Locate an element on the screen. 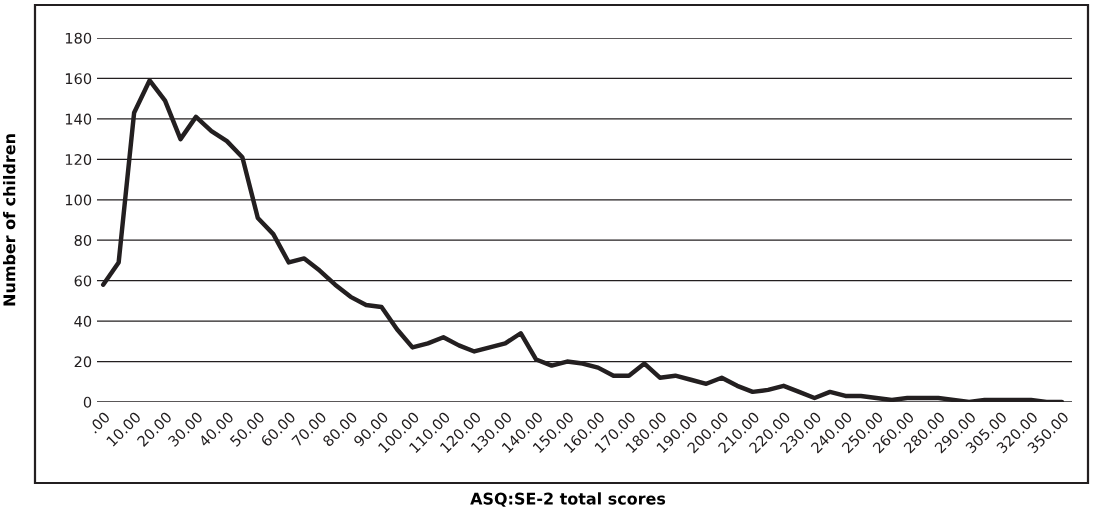  y-axis-title: Number of children is located at coordinates (9, 220).